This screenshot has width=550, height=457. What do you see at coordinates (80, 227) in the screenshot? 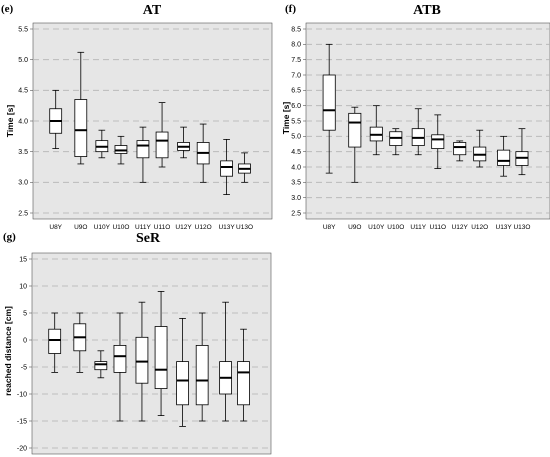
I see `x-tick-label: U9O` at bounding box center [80, 227].